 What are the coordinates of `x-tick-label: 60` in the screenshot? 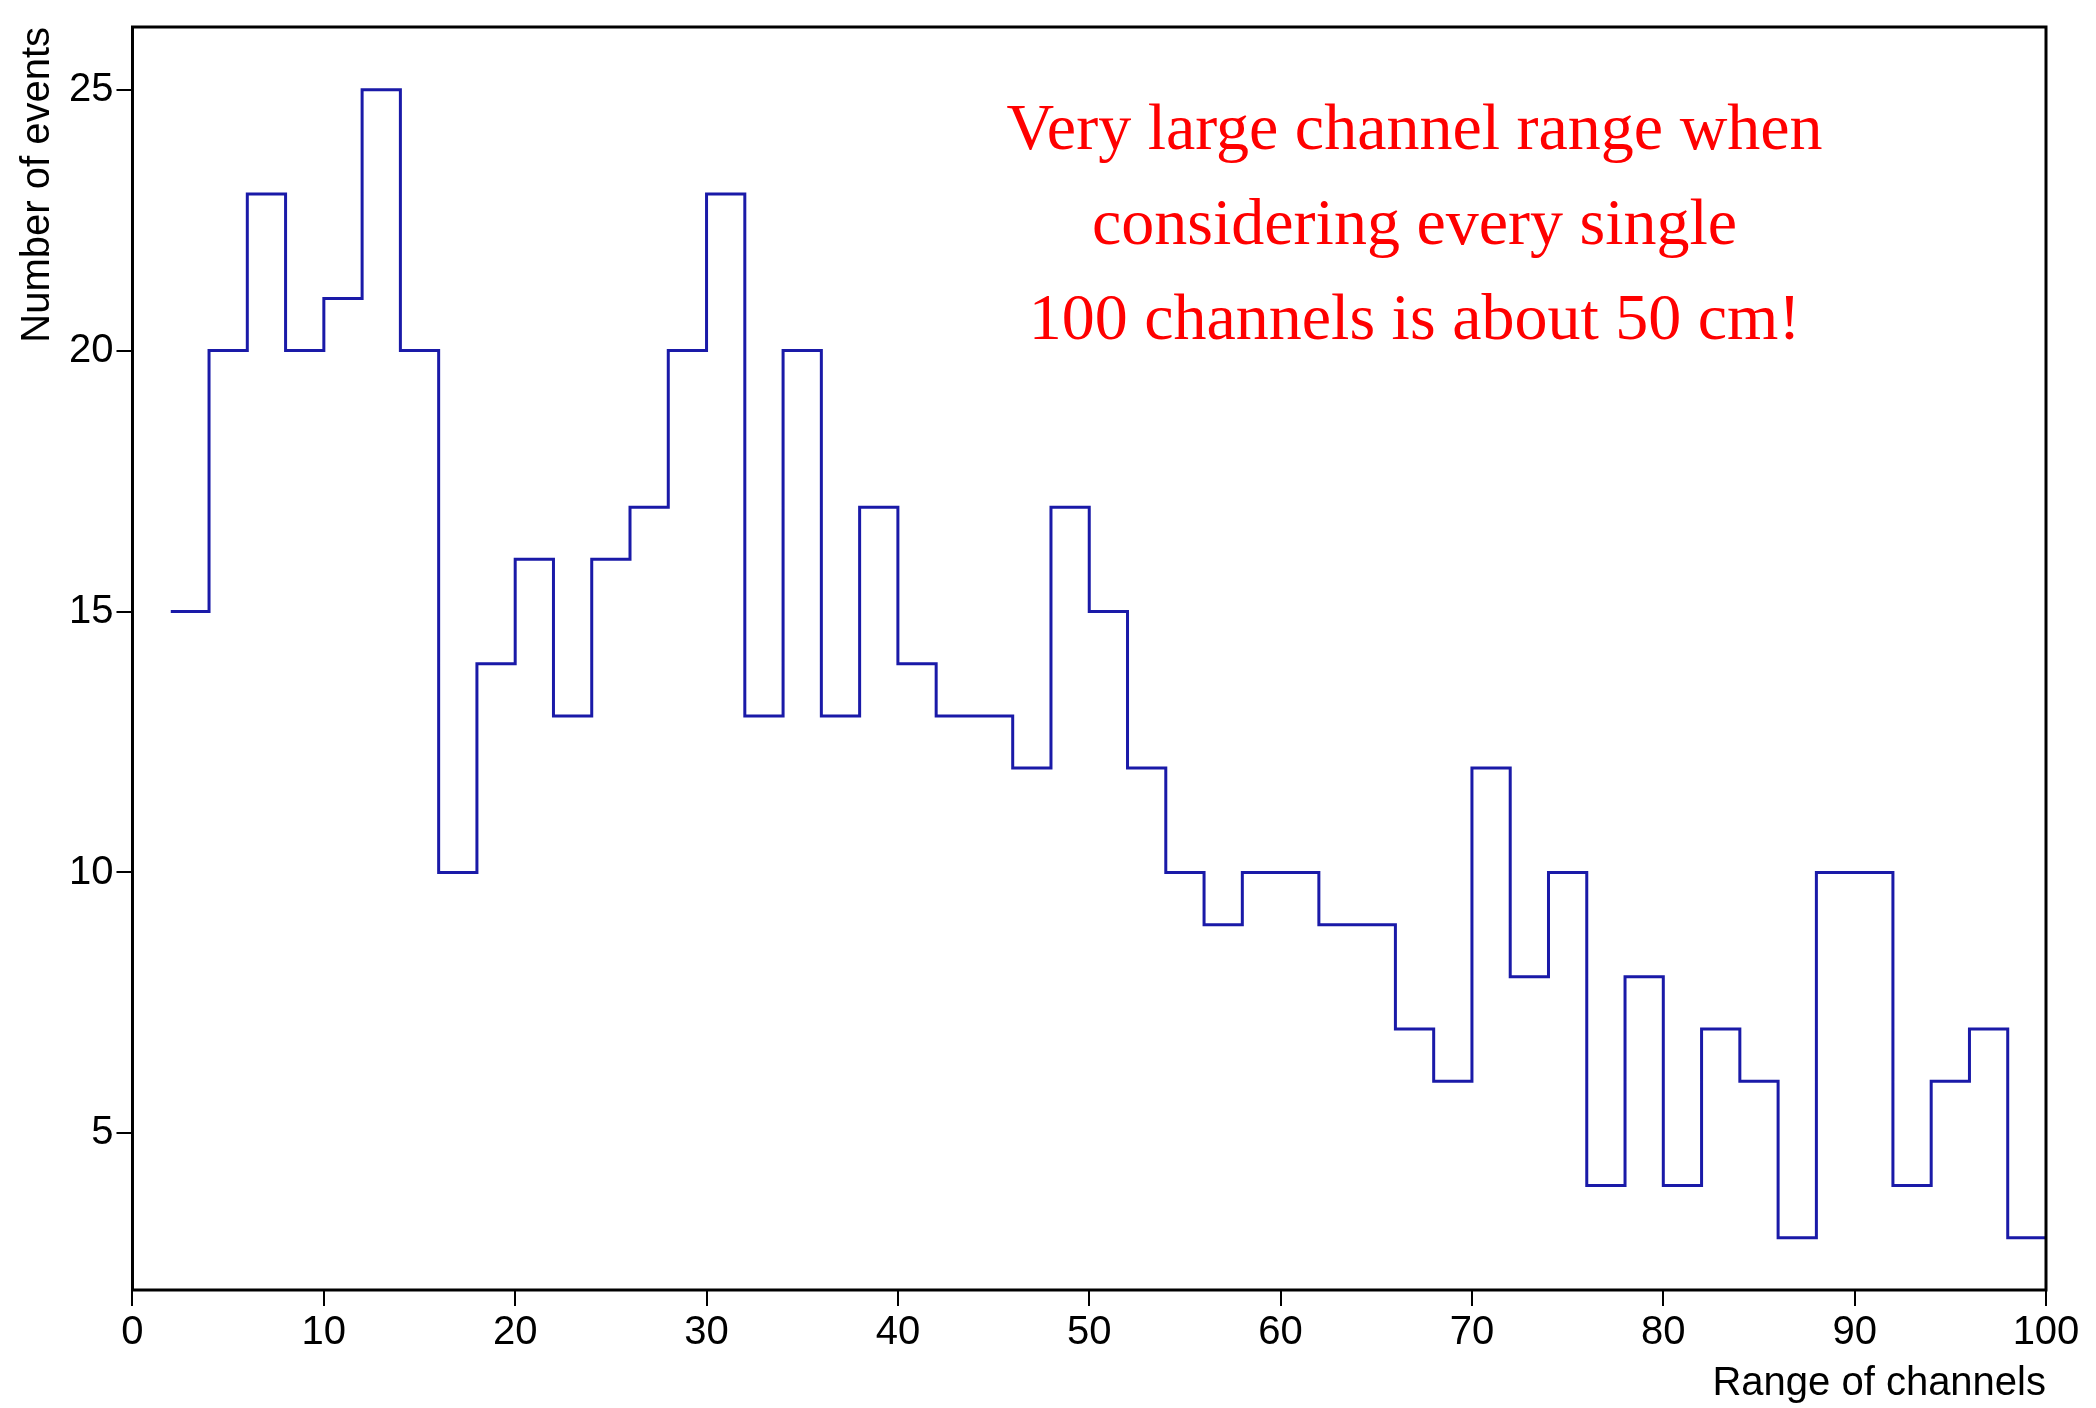 It's located at (1280, 1330).